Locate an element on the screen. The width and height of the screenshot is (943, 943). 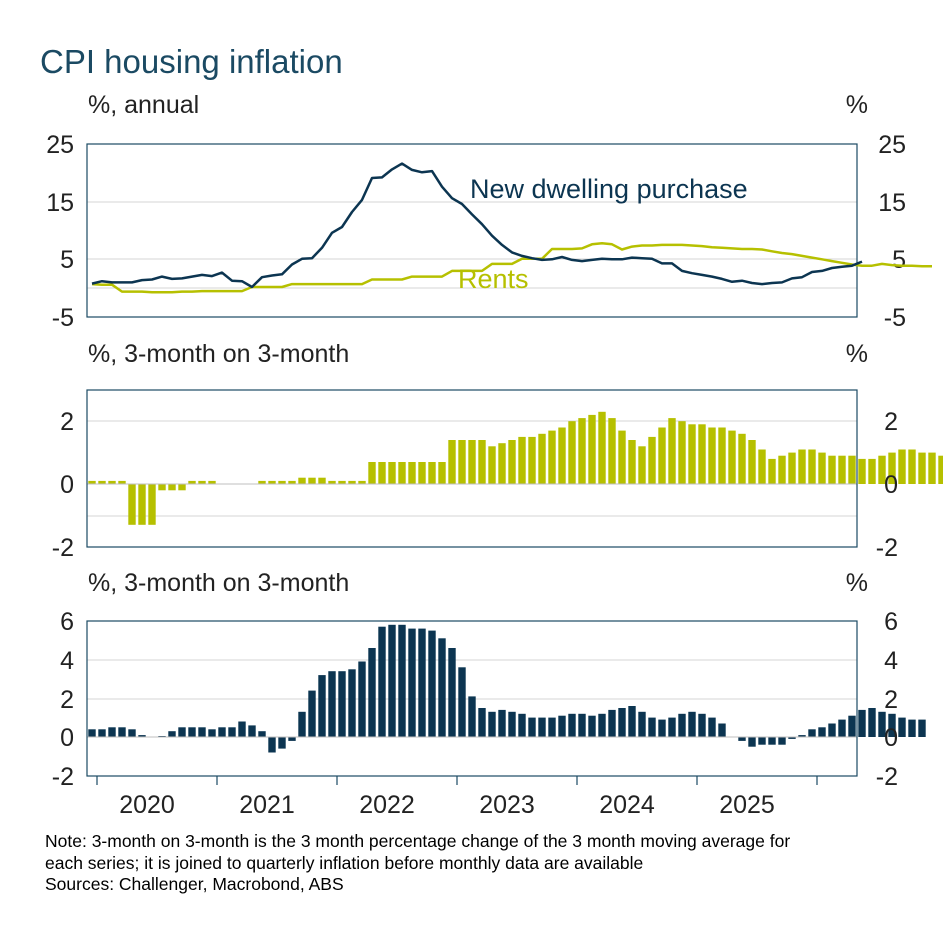
rents-line is located at coordinates (511, 267).